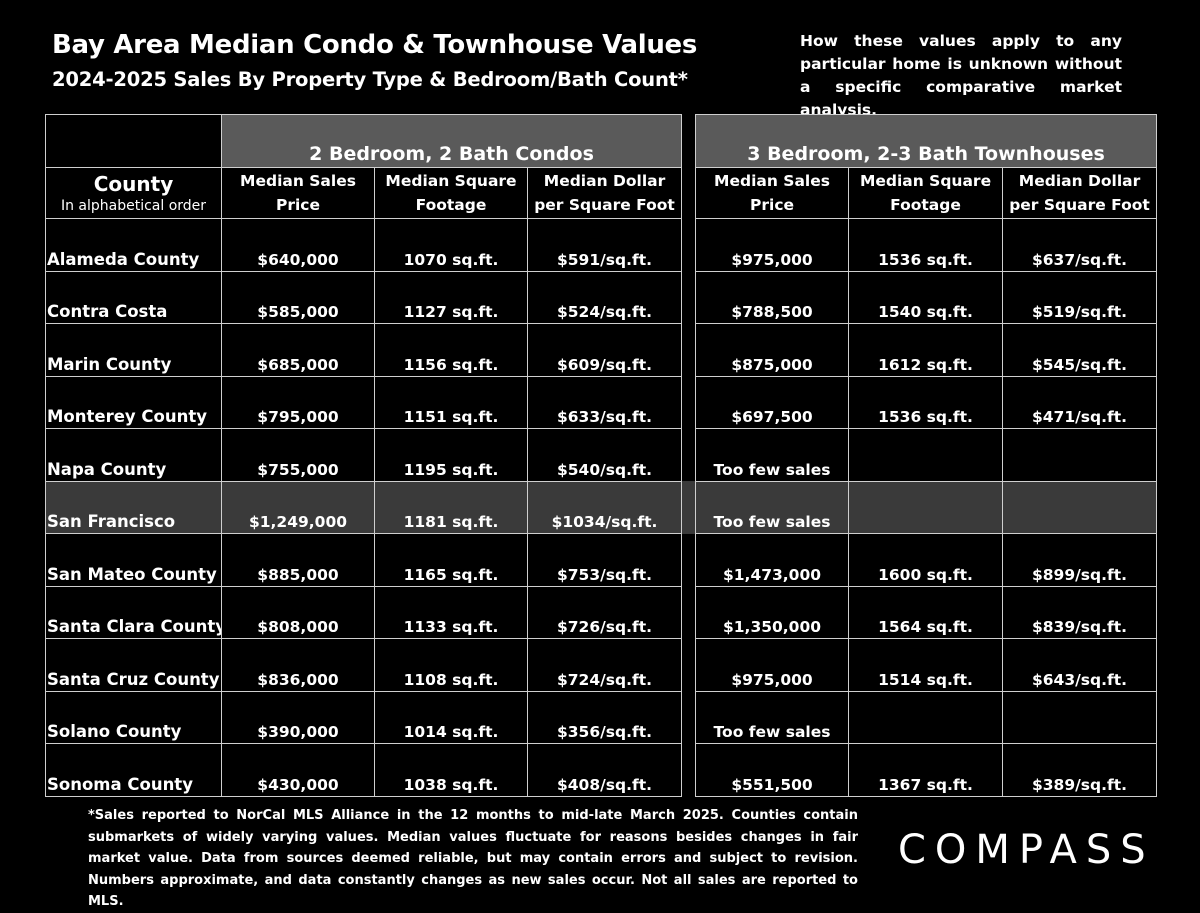 Image resolution: width=1200 pixels, height=913 pixels. What do you see at coordinates (772, 193) in the screenshot?
I see `townhouse-price-header: Median Sales Price` at bounding box center [772, 193].